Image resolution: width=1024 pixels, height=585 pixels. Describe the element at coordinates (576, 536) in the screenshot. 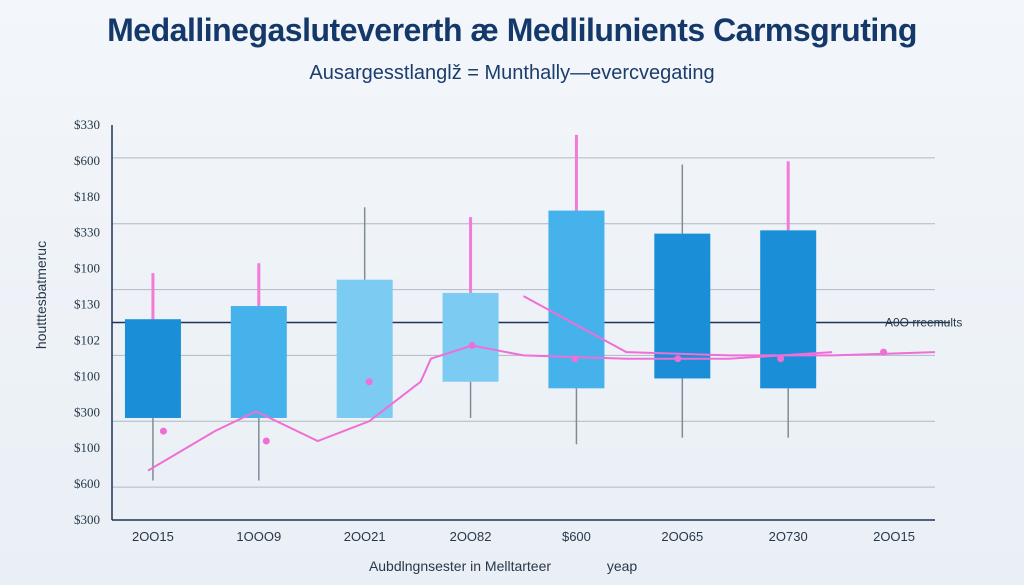

I see `x-tick-label: $600` at that location.